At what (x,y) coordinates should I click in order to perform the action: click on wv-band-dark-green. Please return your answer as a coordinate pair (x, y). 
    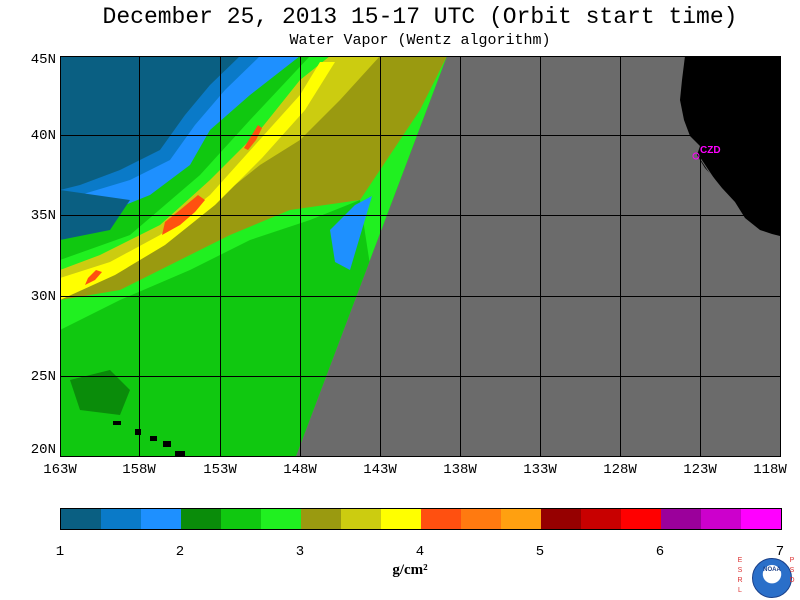
    Looking at the image, I should click on (100, 392).